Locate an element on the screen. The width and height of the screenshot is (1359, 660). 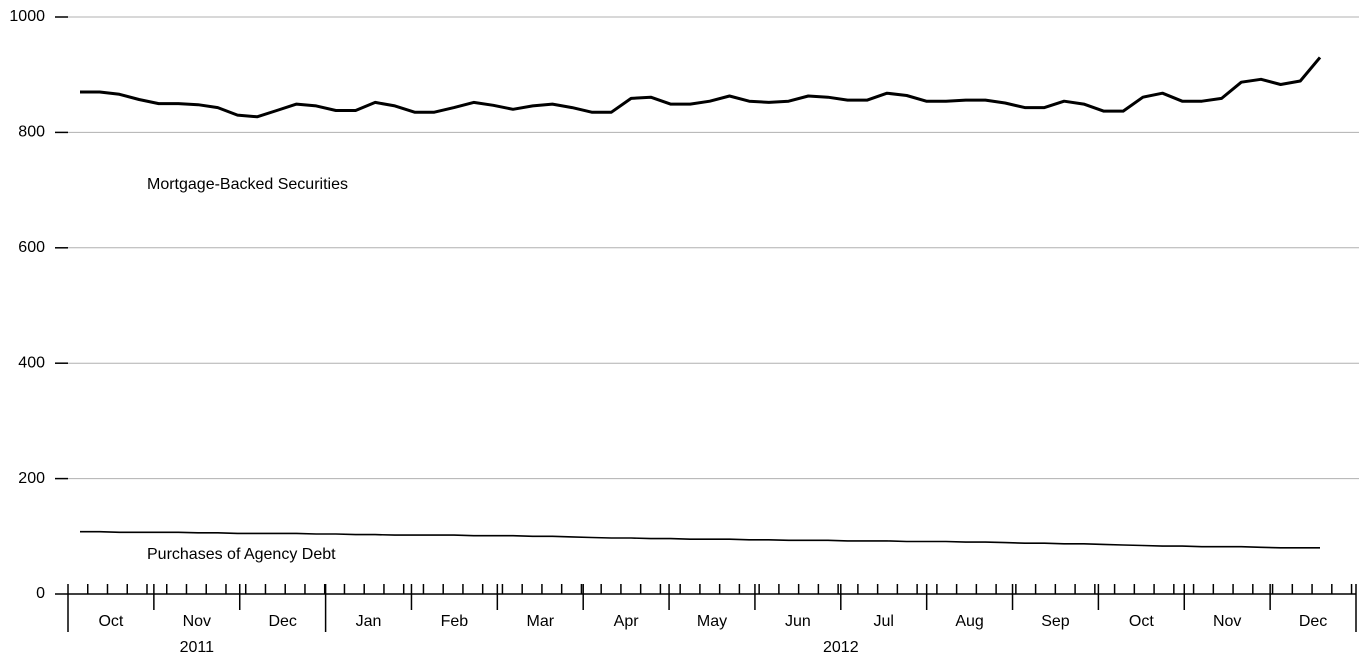
y-tick-label: 400 is located at coordinates (31, 362).